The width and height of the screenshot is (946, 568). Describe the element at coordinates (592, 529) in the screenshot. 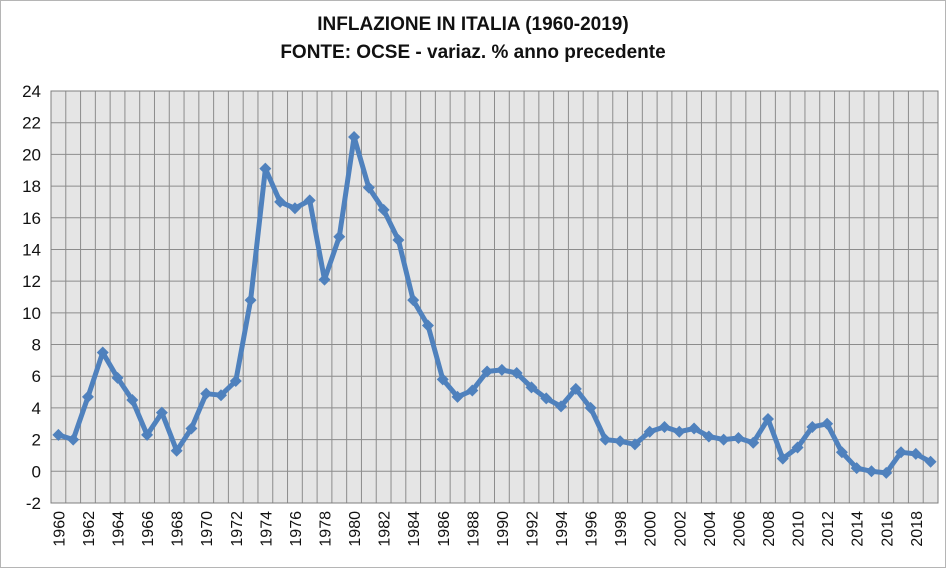

I see `x-tick-label: 1996` at that location.